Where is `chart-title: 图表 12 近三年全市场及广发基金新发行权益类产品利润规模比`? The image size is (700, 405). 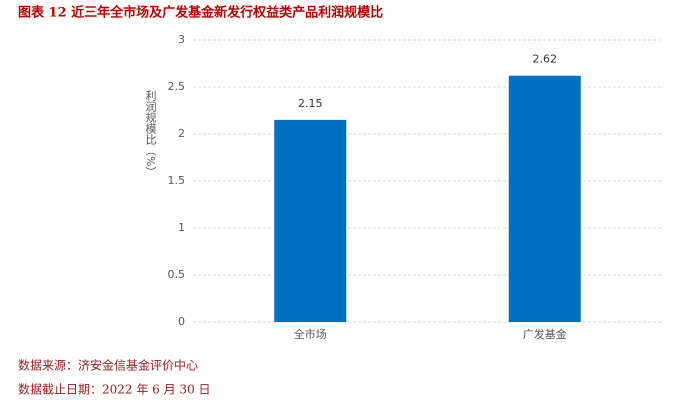 chart-title: 图表 12 近三年全市场及广发基金新发行权益类产品利润规模比 is located at coordinates (200, 13).